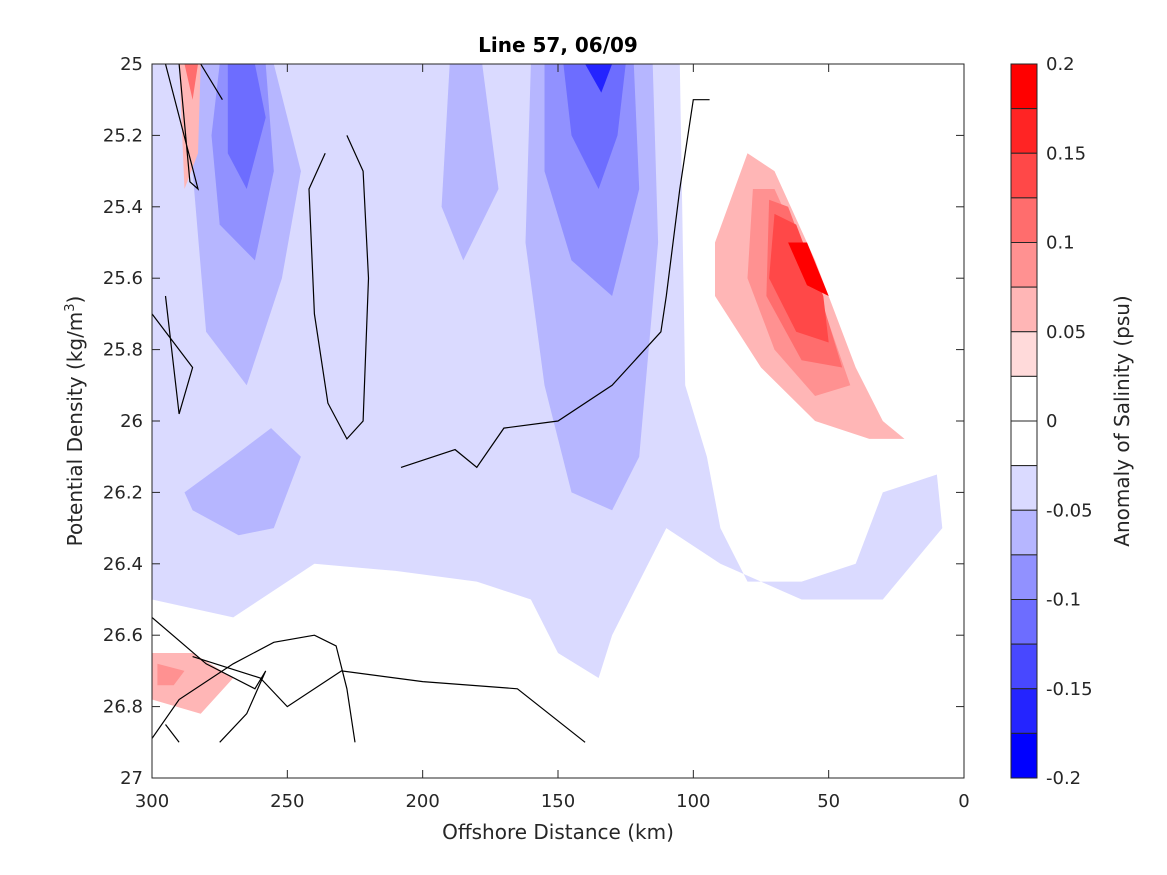  What do you see at coordinates (594, 126) in the screenshot?
I see `contour-region-blue-center-deep` at bounding box center [594, 126].